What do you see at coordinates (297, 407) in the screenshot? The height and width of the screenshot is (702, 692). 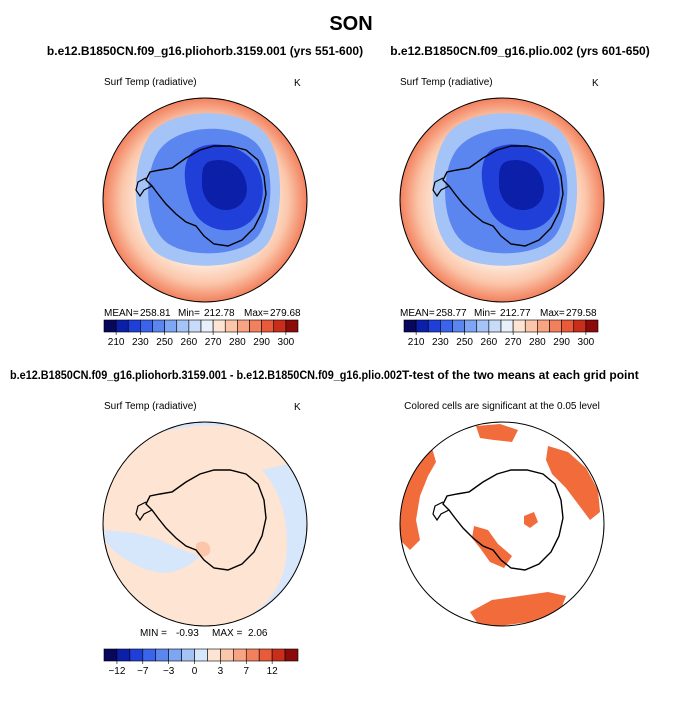 I see `panel-3-units-label: K` at bounding box center [297, 407].